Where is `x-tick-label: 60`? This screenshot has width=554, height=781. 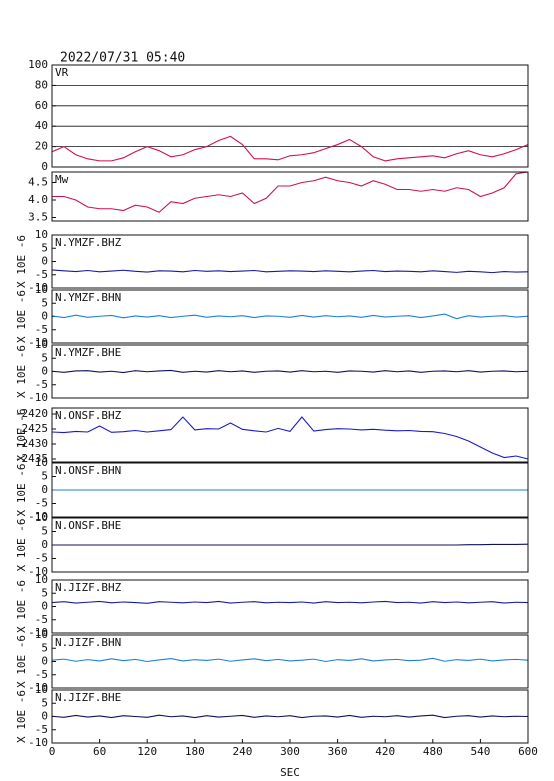
x-tick-label: 60 is located at coordinates (99, 751).